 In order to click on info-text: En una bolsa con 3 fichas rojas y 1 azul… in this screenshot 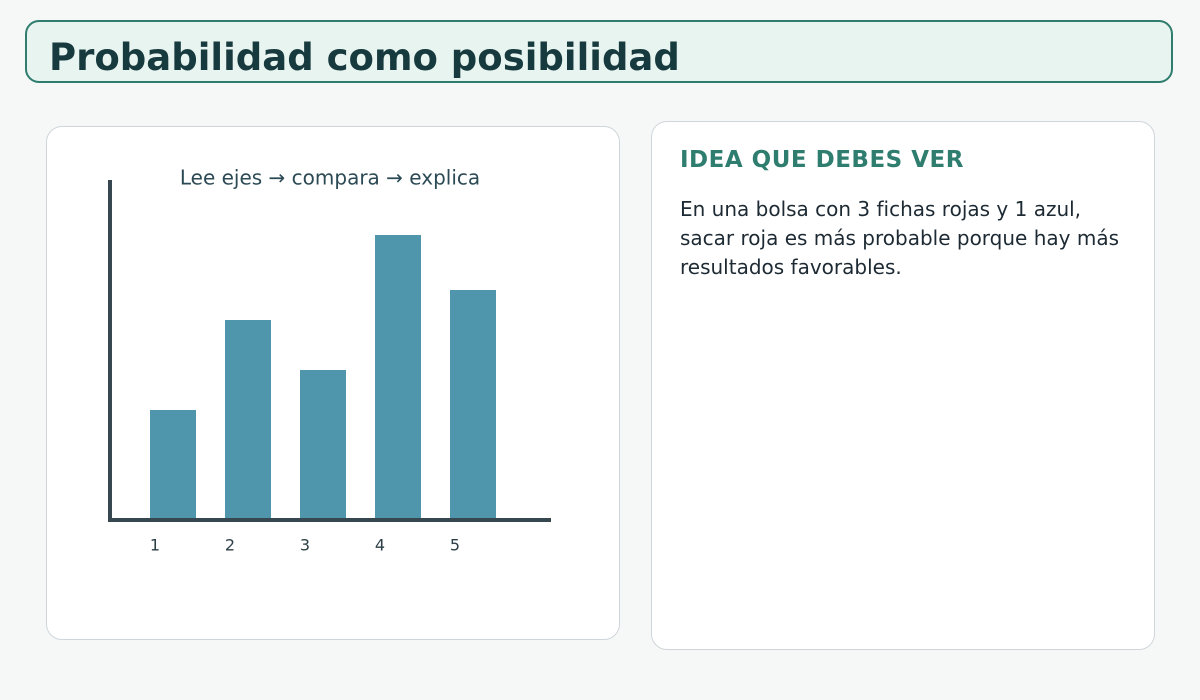, I will do `click(899, 238)`.